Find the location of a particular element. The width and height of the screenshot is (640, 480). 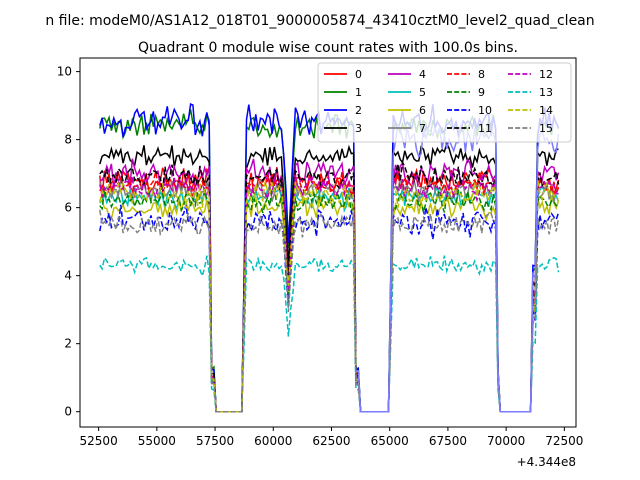

y-axis: 0 2 4 6 8 10 is located at coordinates (68, 242).